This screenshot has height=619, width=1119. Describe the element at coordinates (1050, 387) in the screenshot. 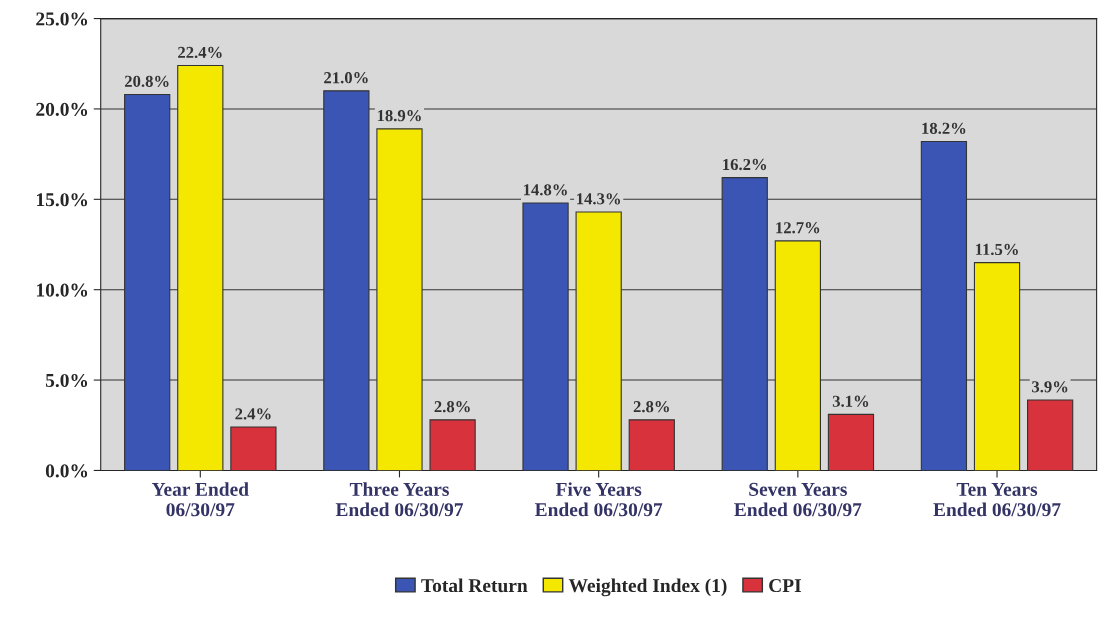

I see `data-label: 3.9%` at that location.